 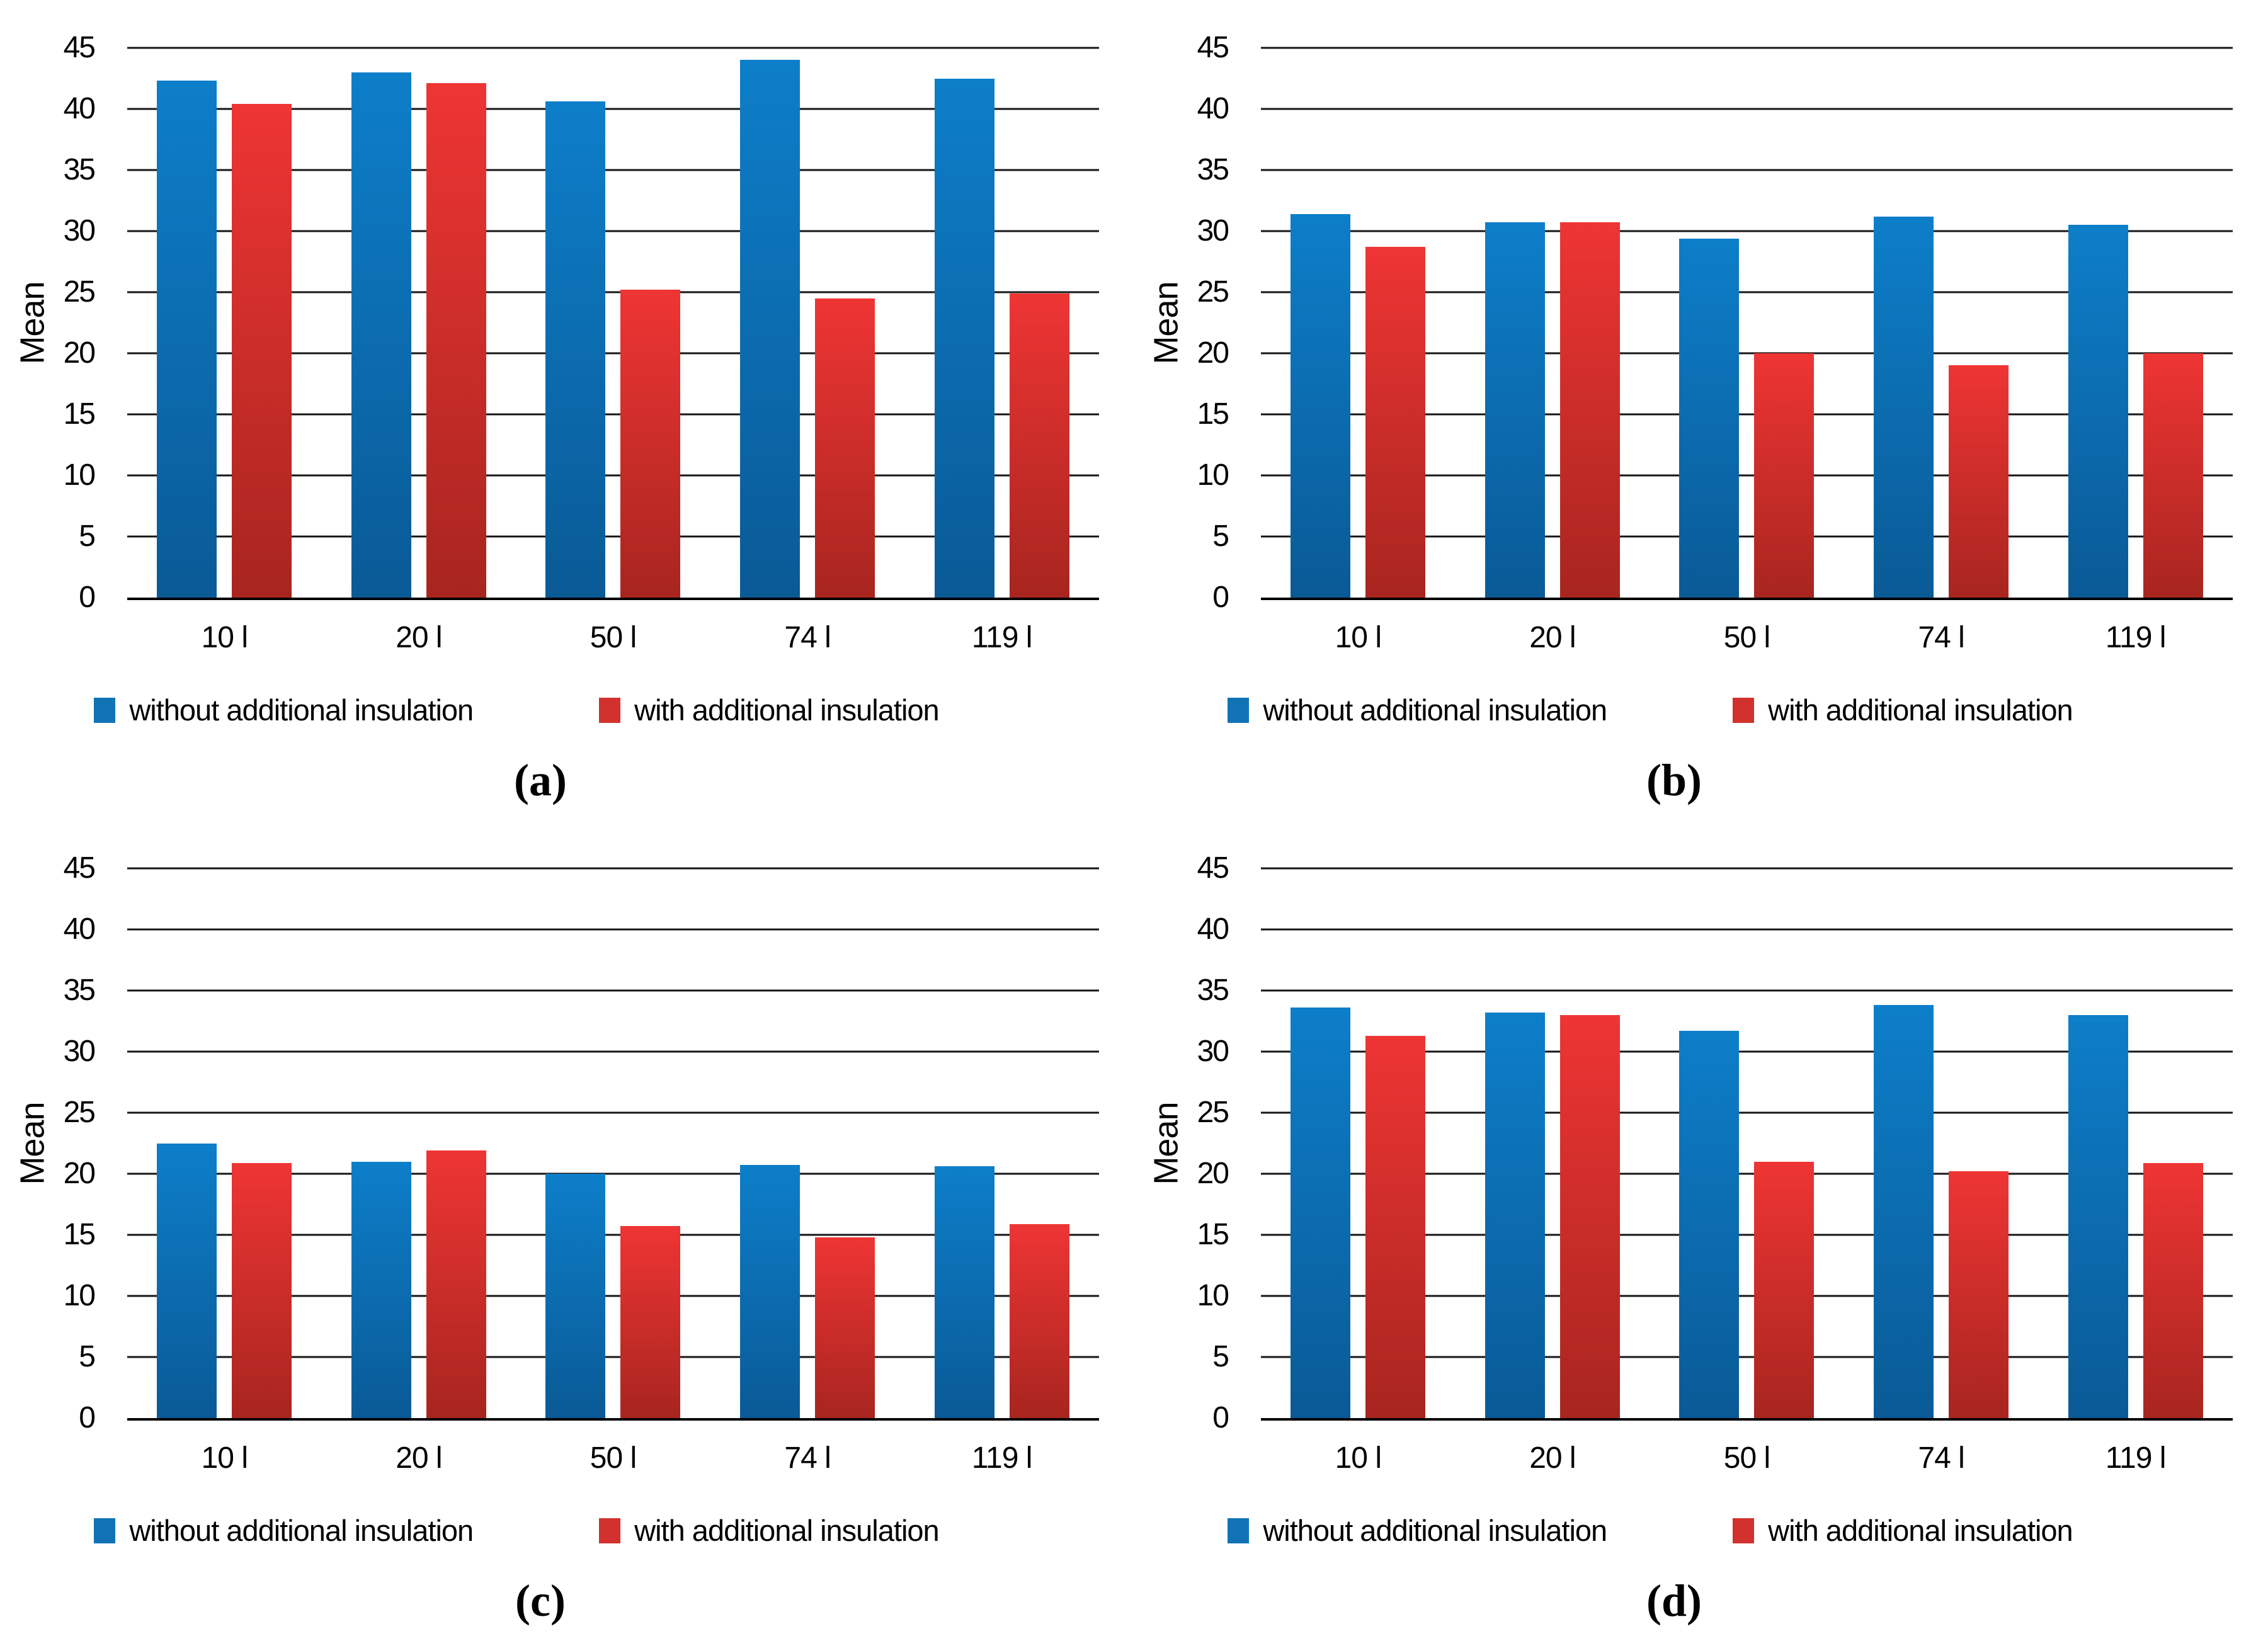 What do you see at coordinates (79, 108) in the screenshot?
I see `y-tick-label: 40` at bounding box center [79, 108].